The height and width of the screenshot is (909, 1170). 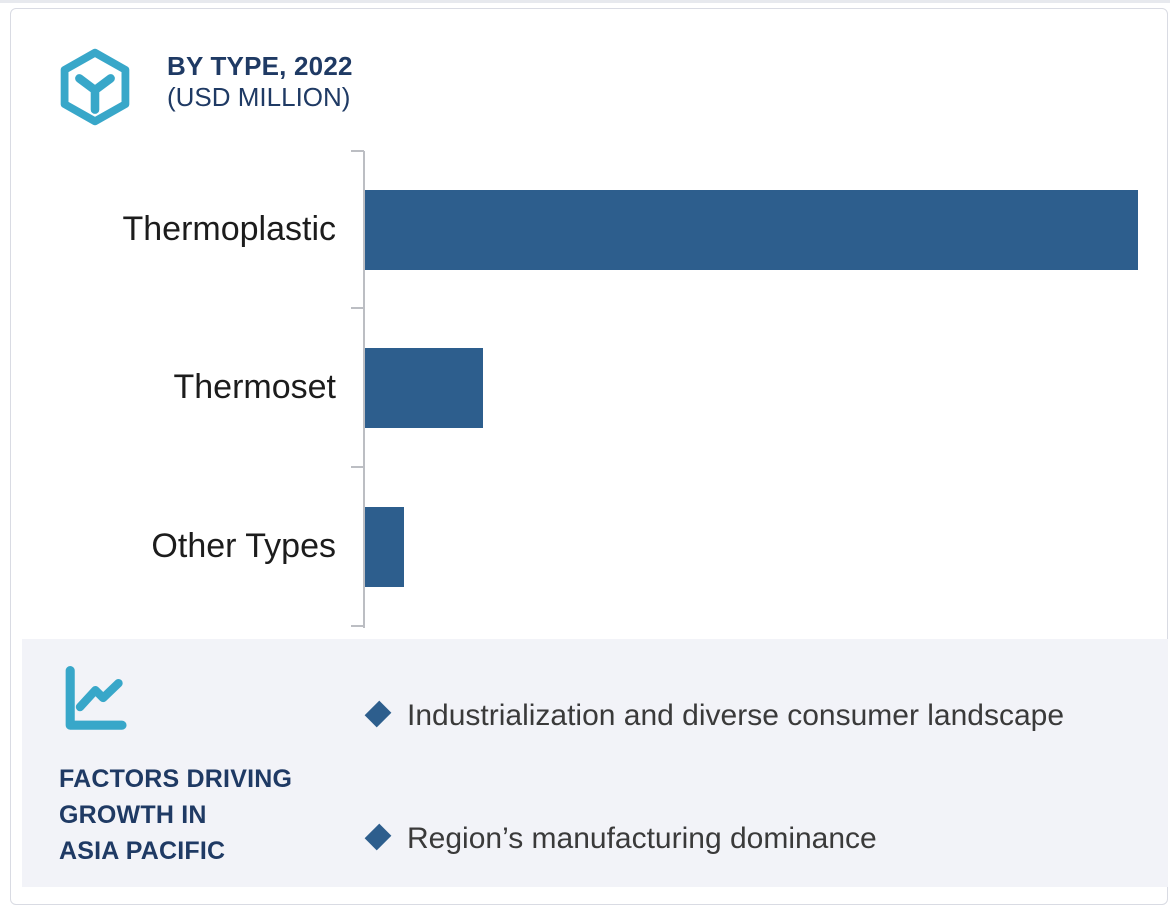 What do you see at coordinates (642, 838) in the screenshot?
I see `factor-bullet-text: Region’s manufacturing dominance` at bounding box center [642, 838].